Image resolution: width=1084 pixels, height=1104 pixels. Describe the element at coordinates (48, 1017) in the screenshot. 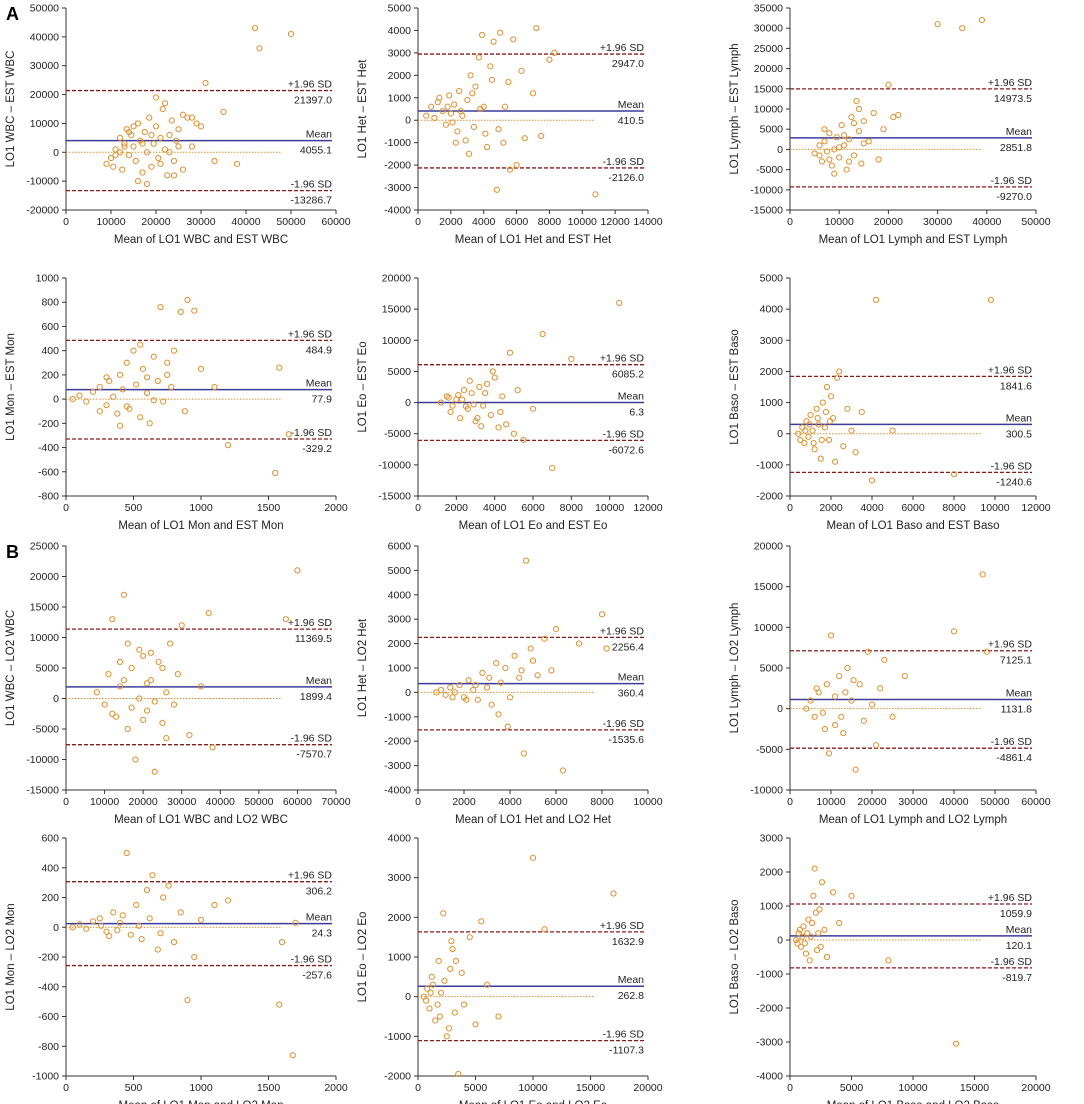

I see `y-tick-label: -600` at that location.